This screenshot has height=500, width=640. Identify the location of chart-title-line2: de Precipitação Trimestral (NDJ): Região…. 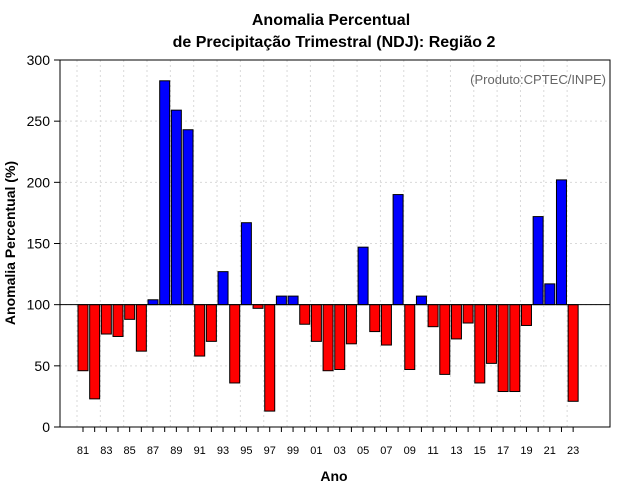
(334, 42).